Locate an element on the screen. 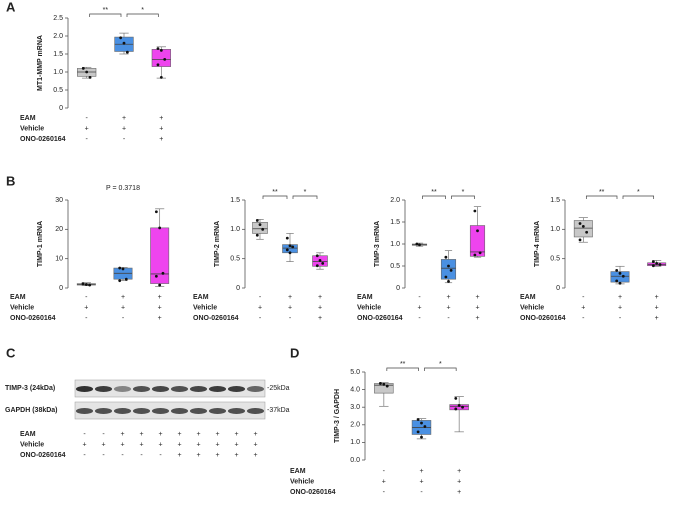 The width and height of the screenshot is (685, 505). y-tick-label: 0.5 is located at coordinates (235, 259).